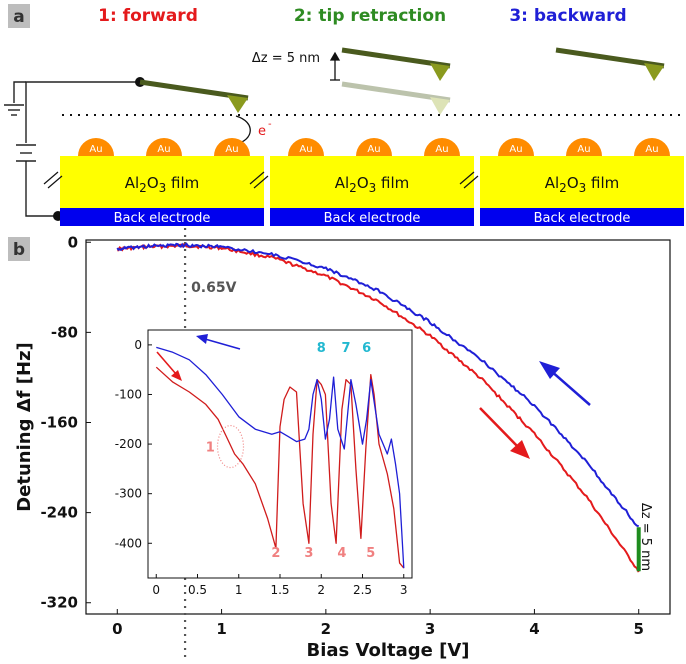 This screenshot has width=686, height=664. Describe the element at coordinates (128, 444) in the screenshot. I see `inset-y-tick-label: -200` at that location.